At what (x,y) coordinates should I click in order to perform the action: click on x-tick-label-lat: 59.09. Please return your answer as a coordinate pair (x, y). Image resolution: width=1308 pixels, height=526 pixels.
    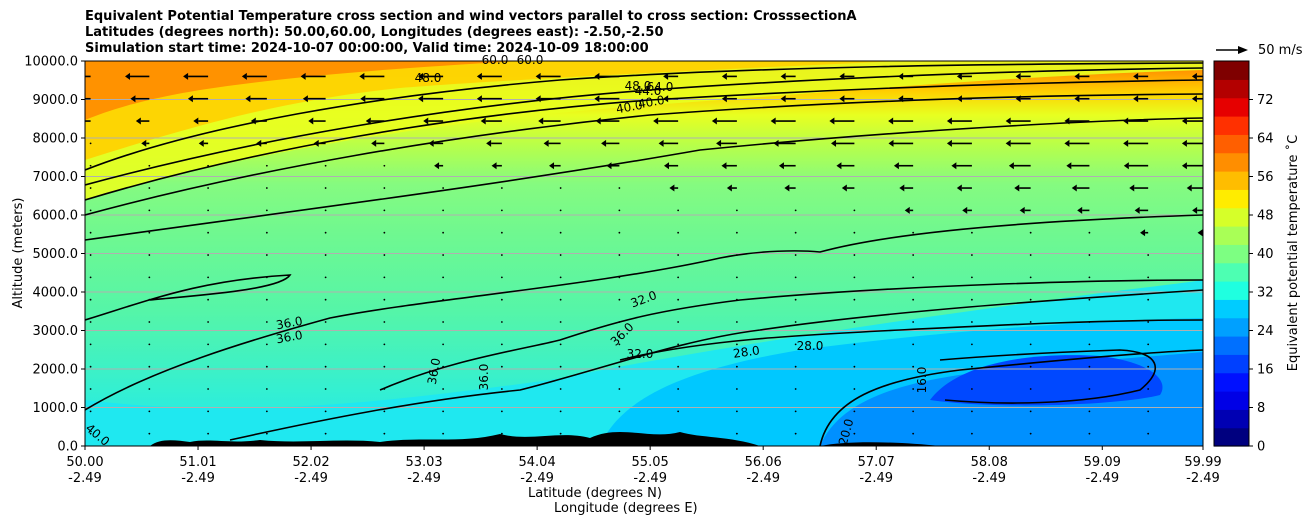
    Looking at the image, I should click on (1102, 462).